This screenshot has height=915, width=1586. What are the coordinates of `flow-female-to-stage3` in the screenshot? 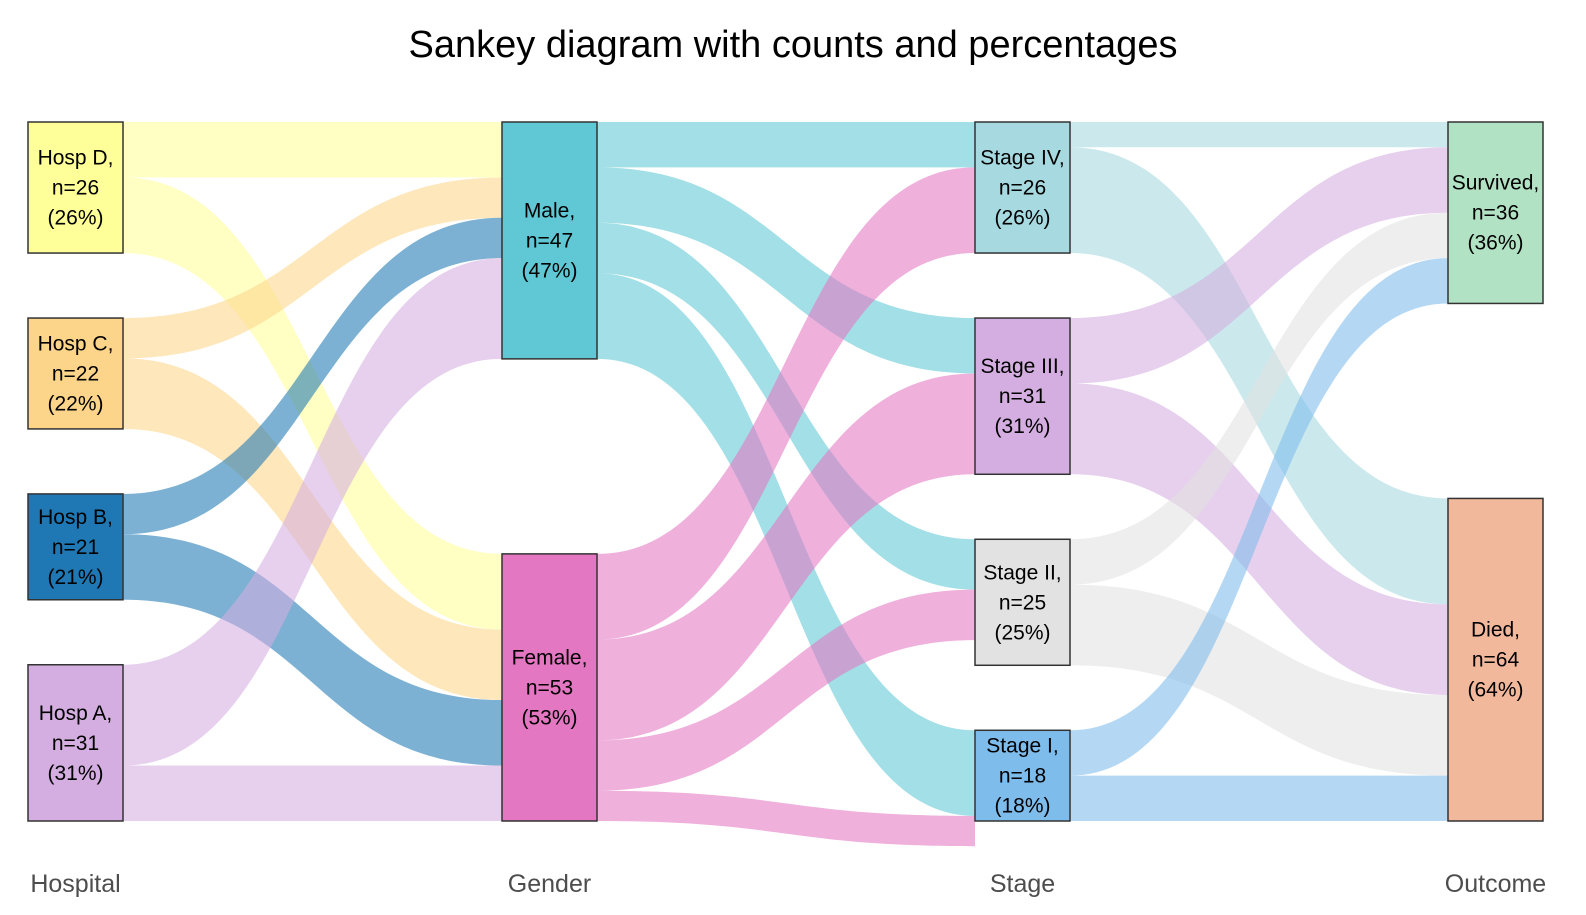 It's located at (786, 557).